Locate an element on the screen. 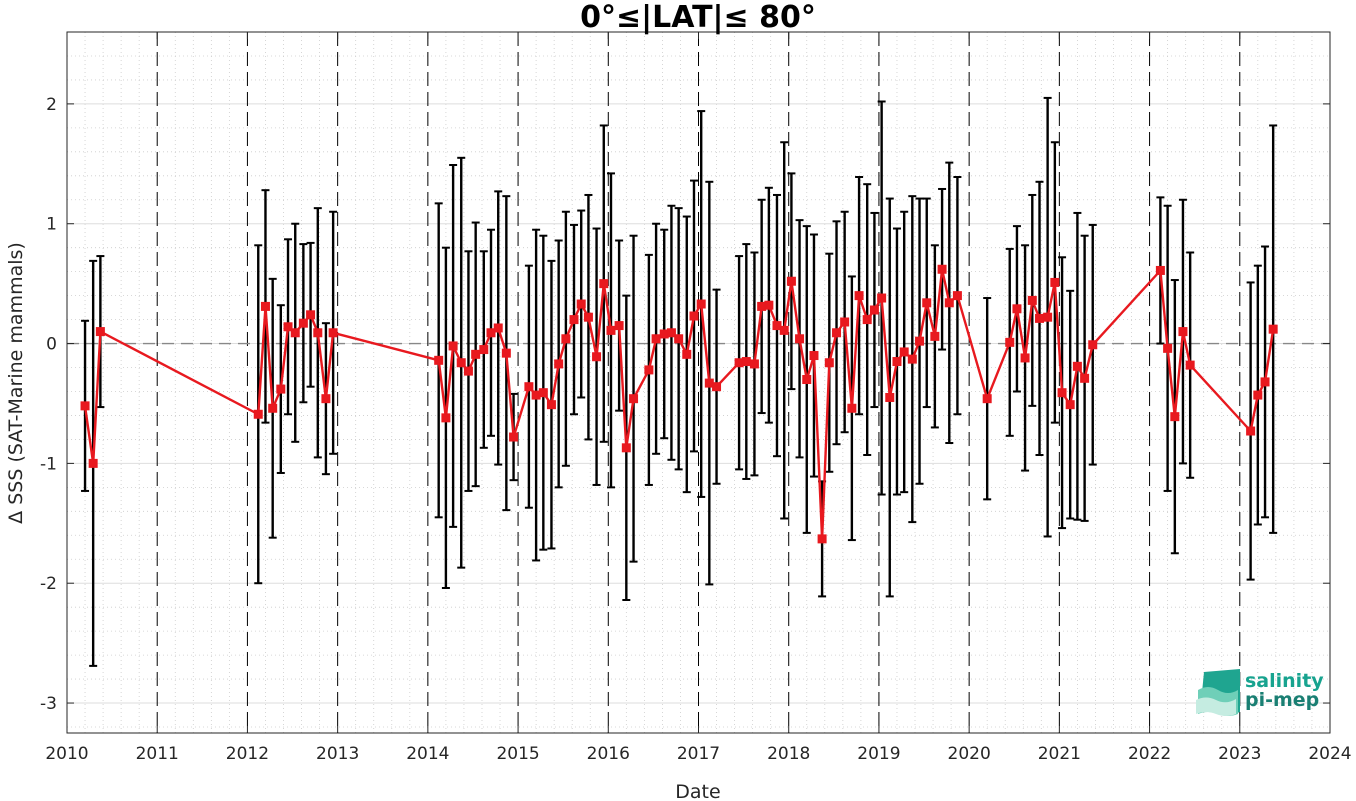 This screenshot has width=1356, height=801. y-tick-label: 2 is located at coordinates (51, 105).